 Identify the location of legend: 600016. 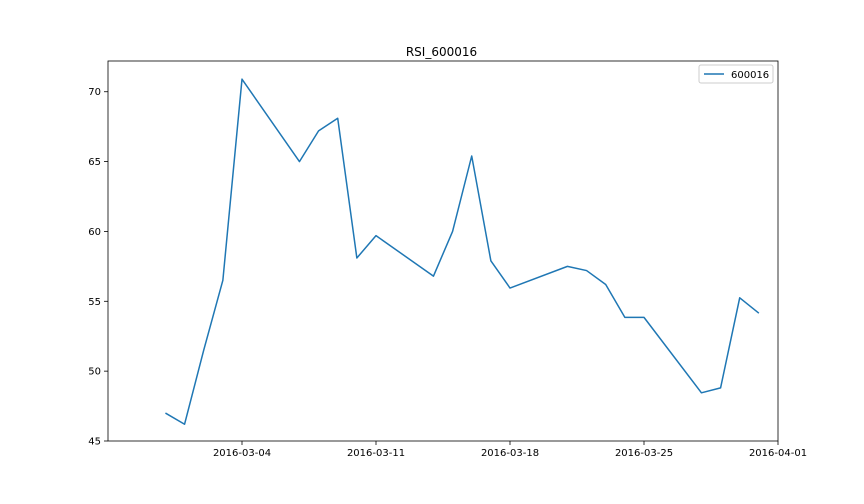
(736, 74).